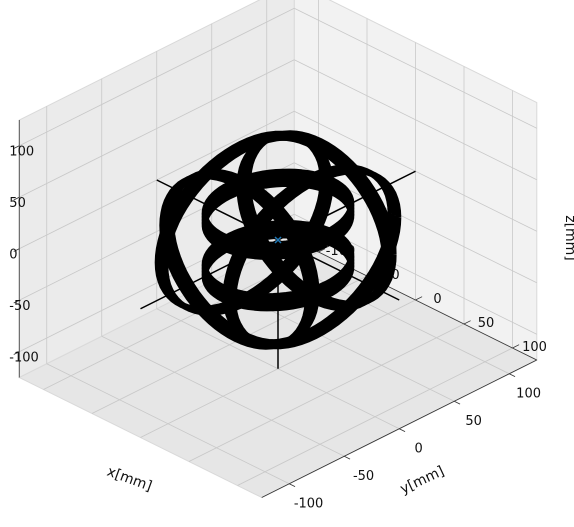  Describe the element at coordinates (21, 152) in the screenshot. I see `z-tick-label: 100` at that location.